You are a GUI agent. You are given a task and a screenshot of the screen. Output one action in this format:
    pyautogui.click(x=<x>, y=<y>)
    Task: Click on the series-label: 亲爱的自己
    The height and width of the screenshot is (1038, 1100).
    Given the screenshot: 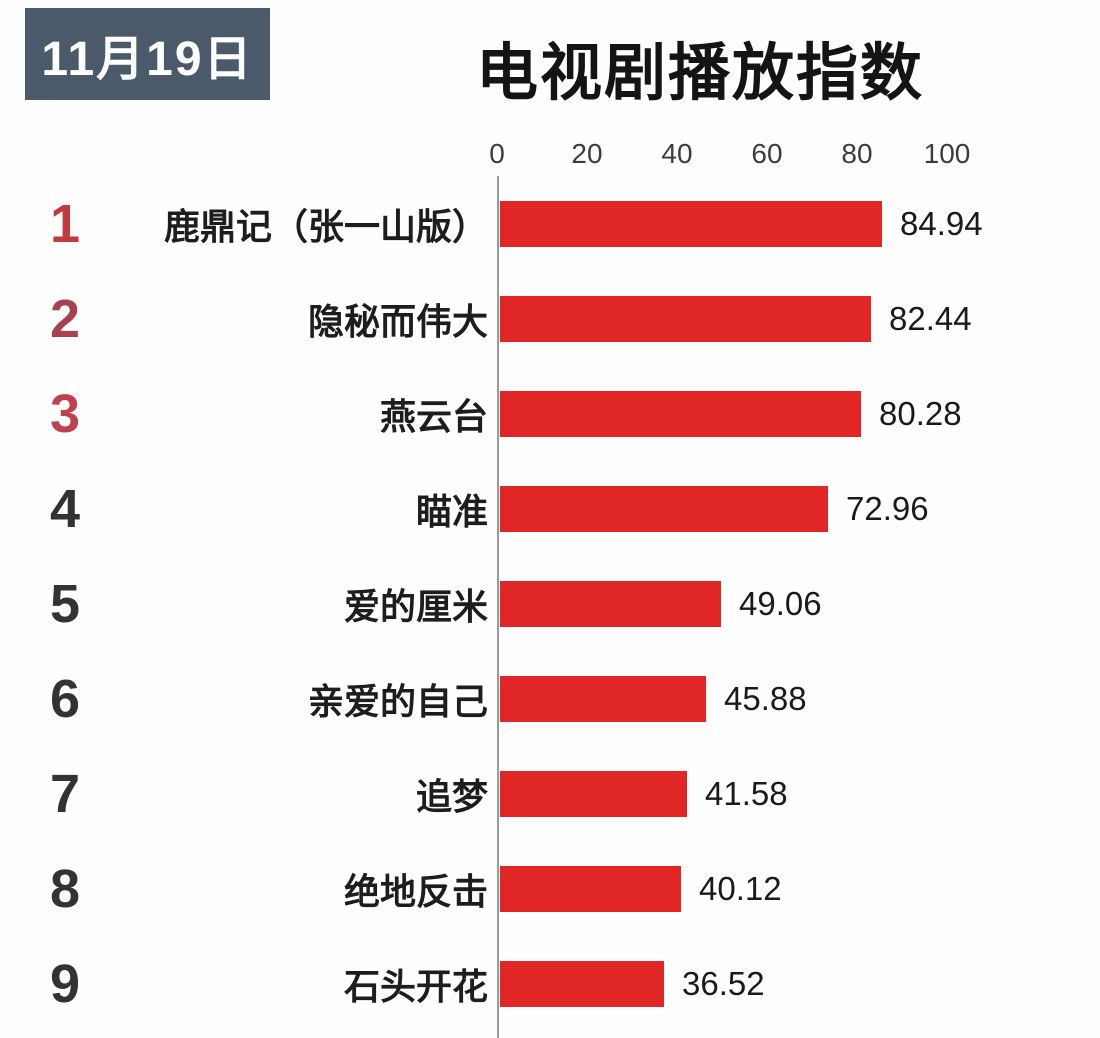 What is the action you would take?
    pyautogui.click(x=397, y=701)
    